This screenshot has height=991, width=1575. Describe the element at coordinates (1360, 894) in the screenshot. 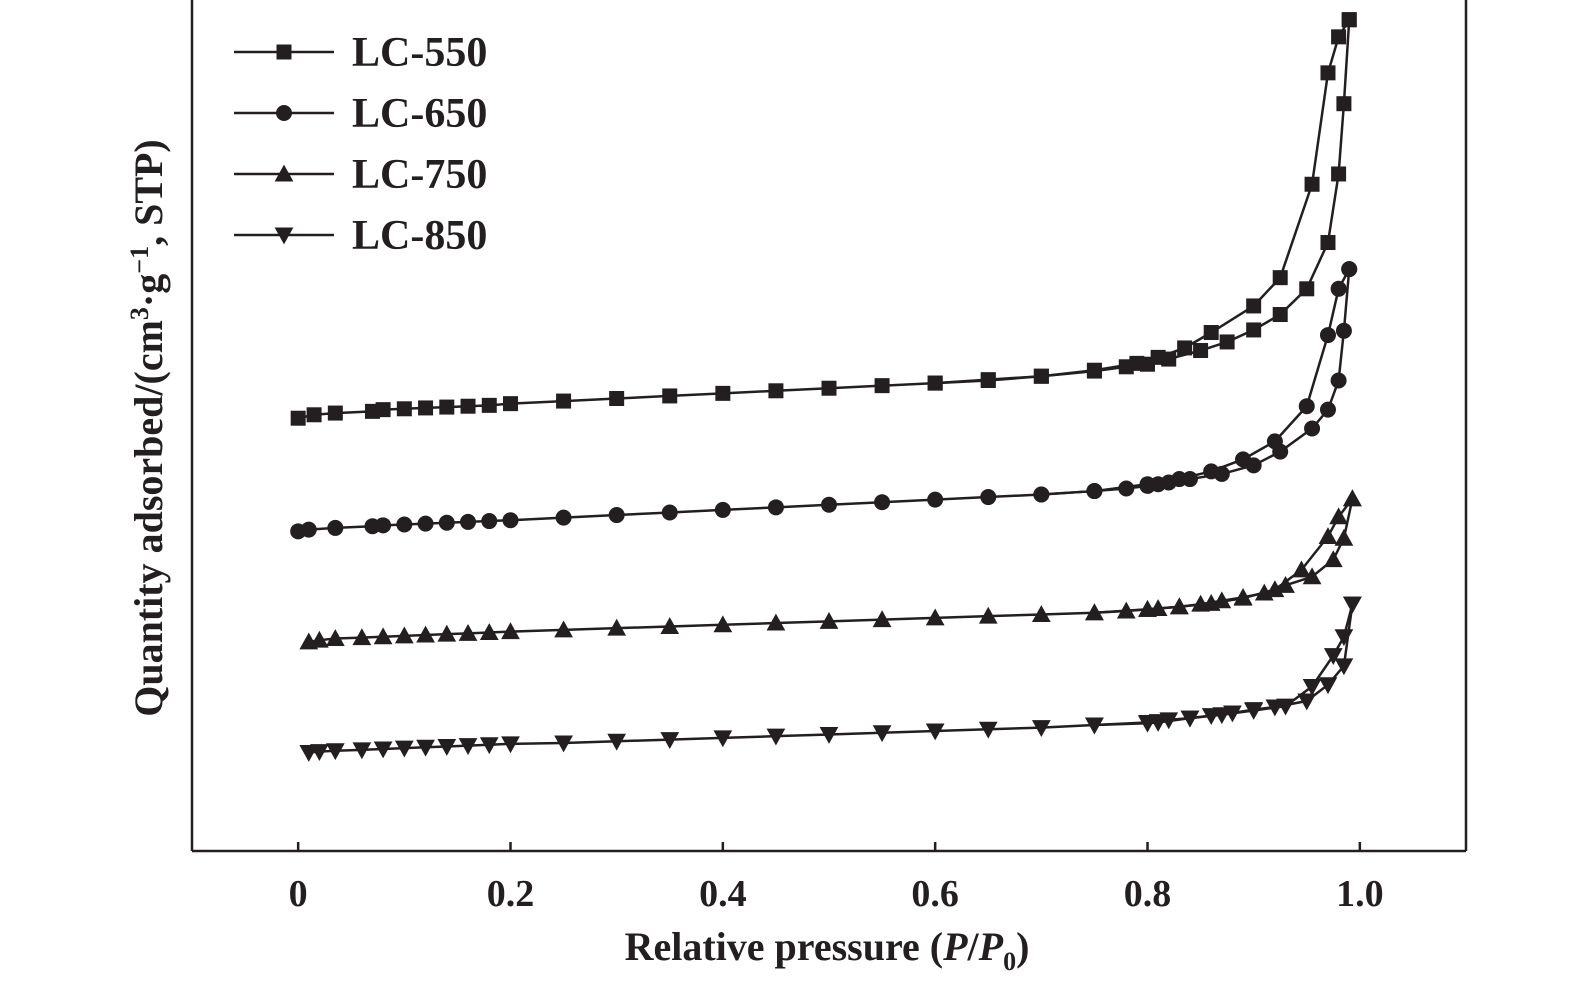

I see `x-tick-label: 1.0` at that location.